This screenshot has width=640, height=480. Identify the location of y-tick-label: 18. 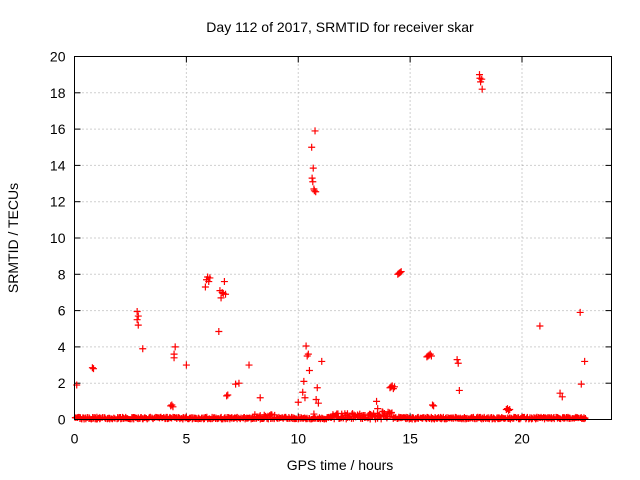
(58, 93).